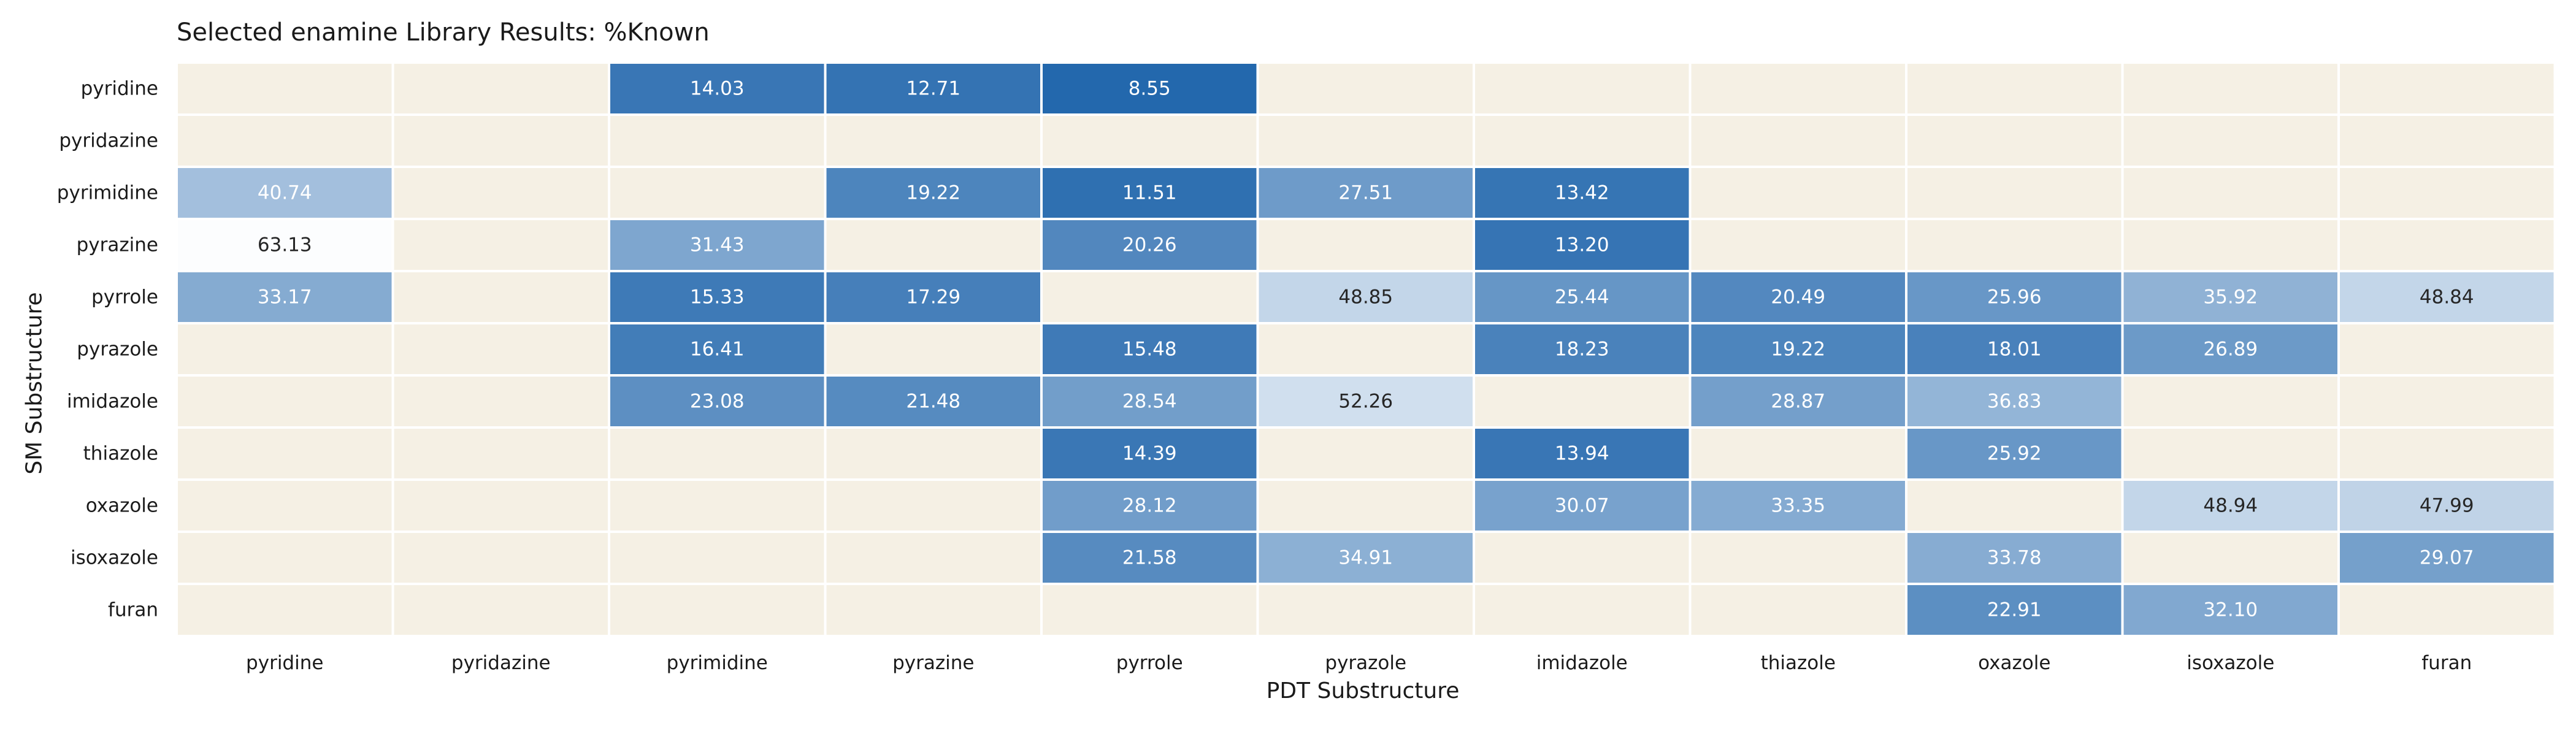 This screenshot has height=736, width=2576. What do you see at coordinates (120, 454) in the screenshot?
I see `y-tick-label: thiazole` at bounding box center [120, 454].